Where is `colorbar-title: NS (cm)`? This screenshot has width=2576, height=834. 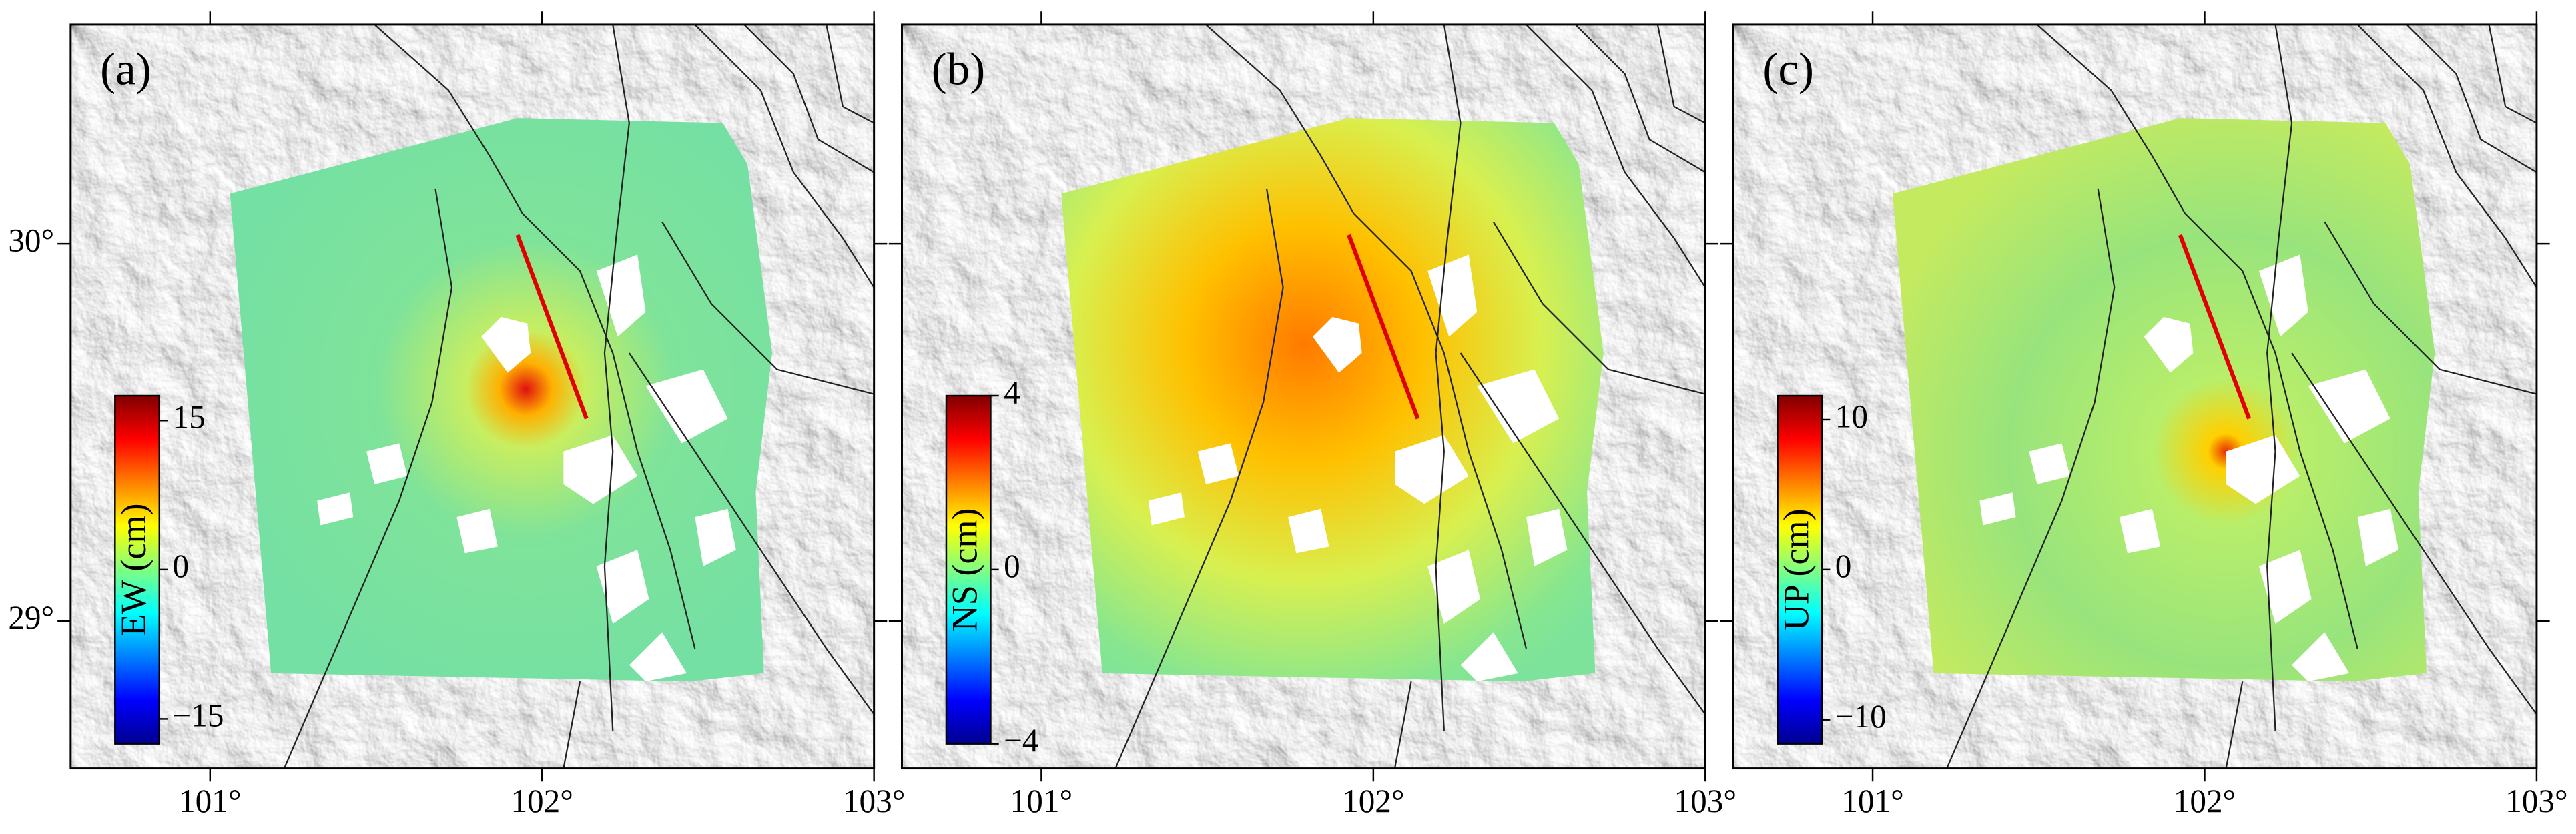 colorbar-title: NS (cm) is located at coordinates (965, 569).